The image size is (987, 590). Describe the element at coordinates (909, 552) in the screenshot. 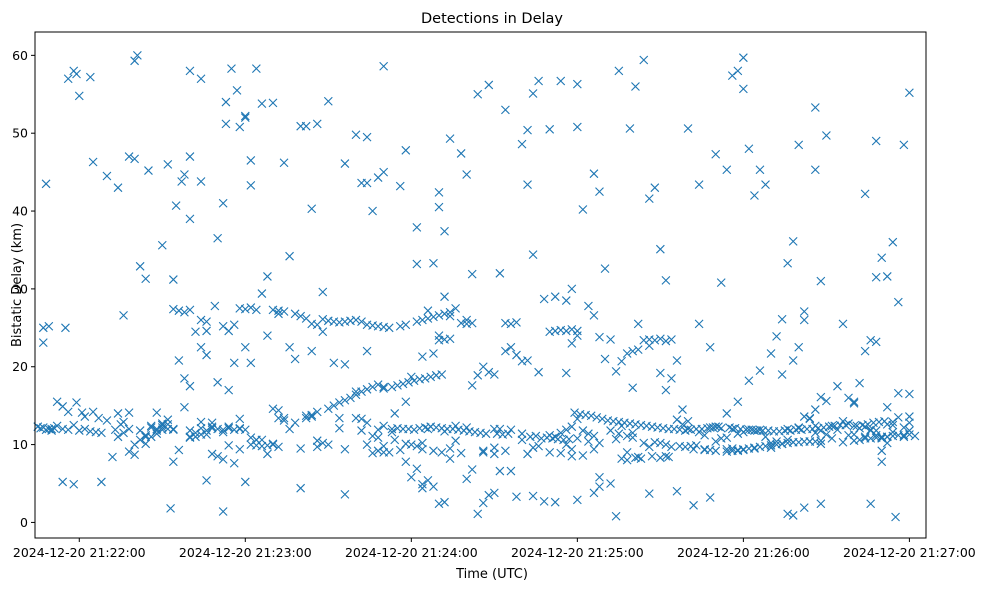

I see `x-tick-label: 2024-12-20 21:27:00` at that location.